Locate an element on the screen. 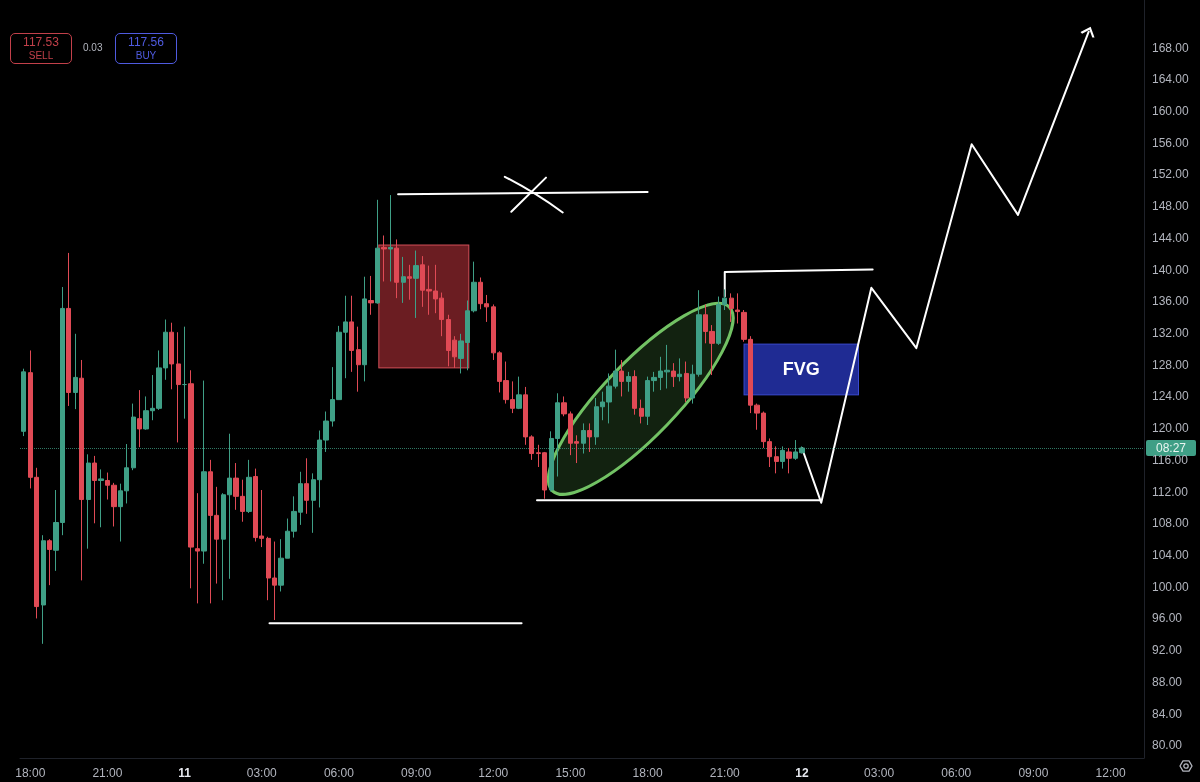 This screenshot has height=782, width=1200. y-tick-label: 116.00 is located at coordinates (1170, 459).